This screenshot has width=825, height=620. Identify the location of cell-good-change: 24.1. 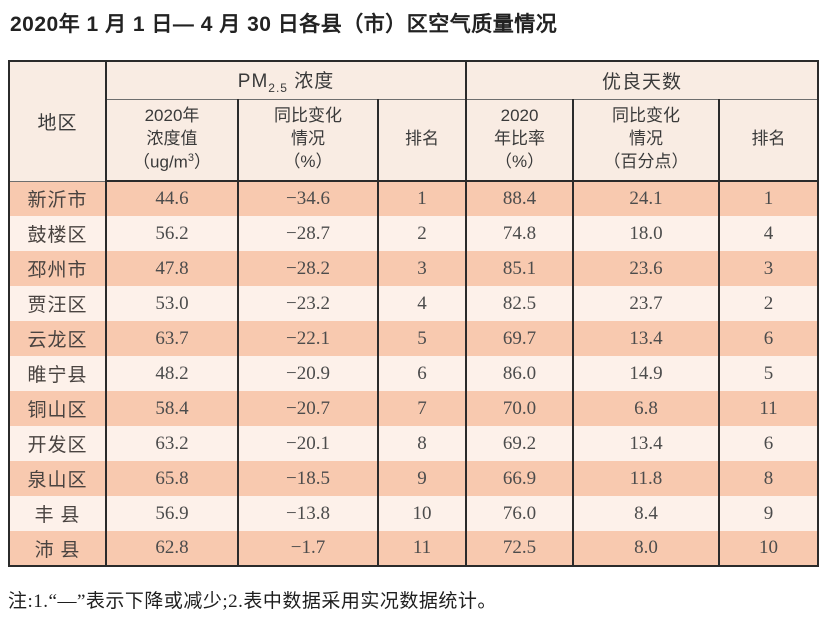
(646, 198).